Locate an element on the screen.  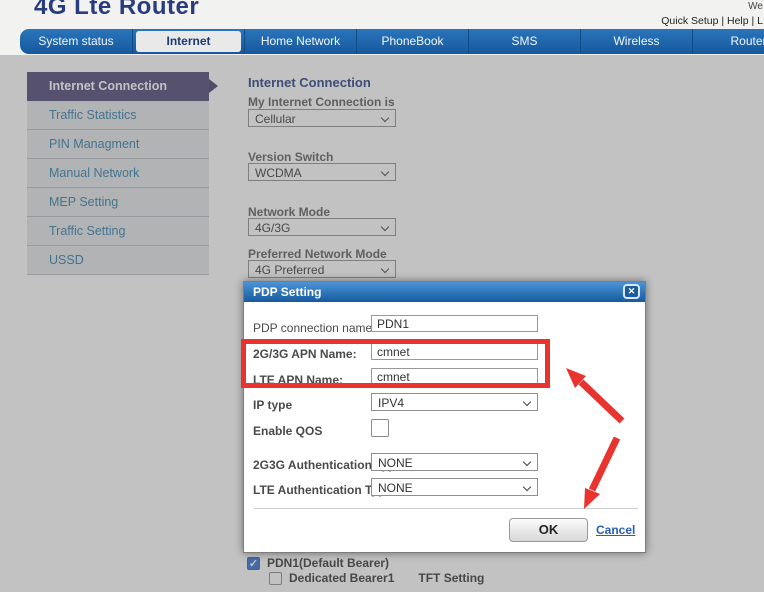
apn-2g3g-label: 2G/3G APN Name: is located at coordinates (305, 354).